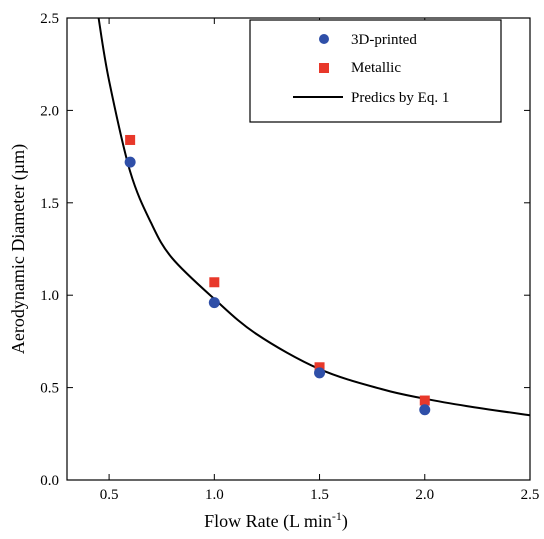  Describe the element at coordinates (49, 389) in the screenshot. I see `y-tick-label: 0.5` at that location.